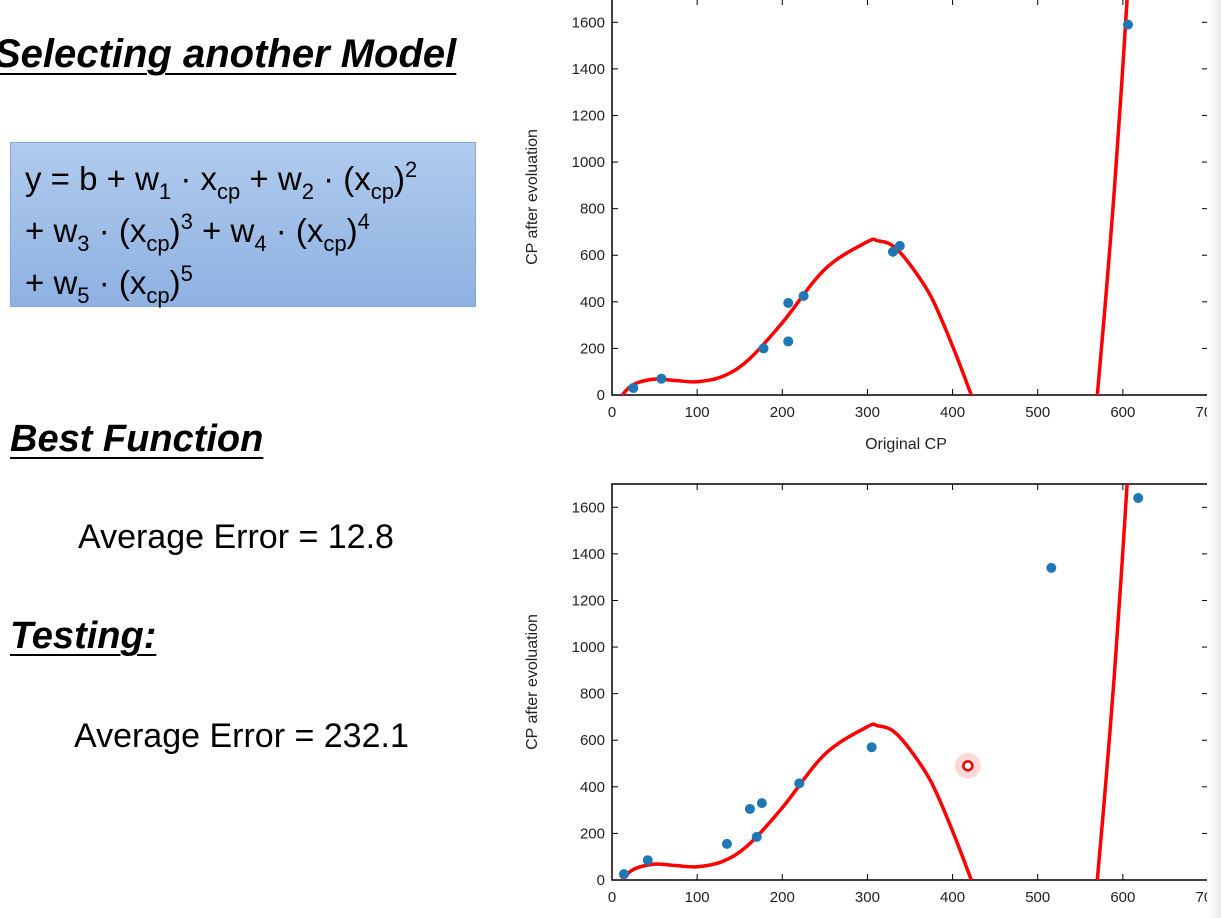 This screenshot has height=918, width=1221. What do you see at coordinates (165, 191) in the screenshot?
I see `formula-token: 1` at bounding box center [165, 191].